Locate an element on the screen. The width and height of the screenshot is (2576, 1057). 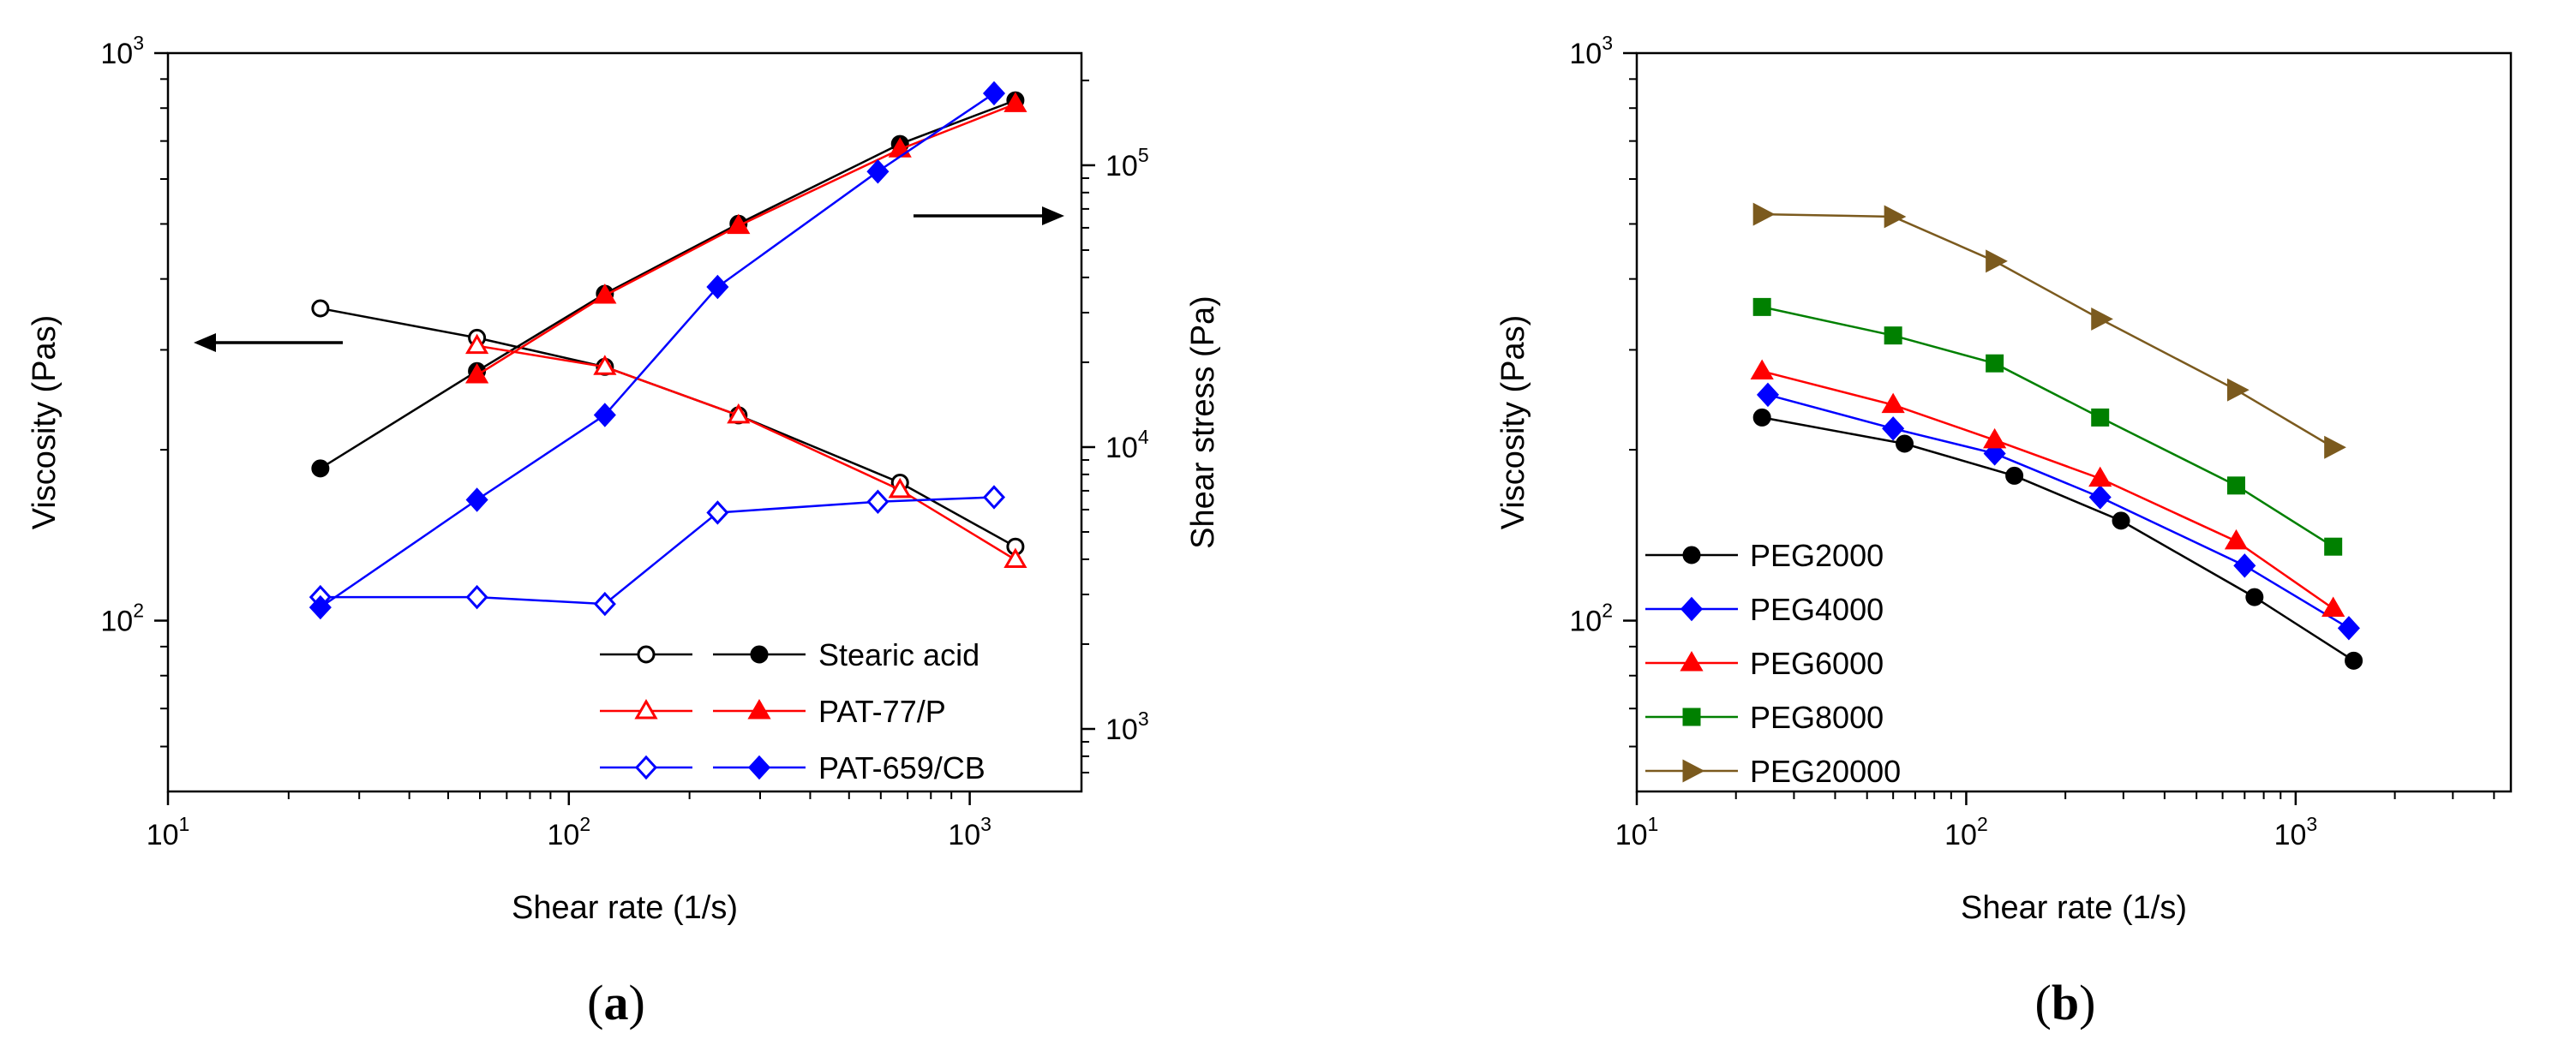
panel-b-y-tick-label: 10² is located at coordinates (1591, 619).